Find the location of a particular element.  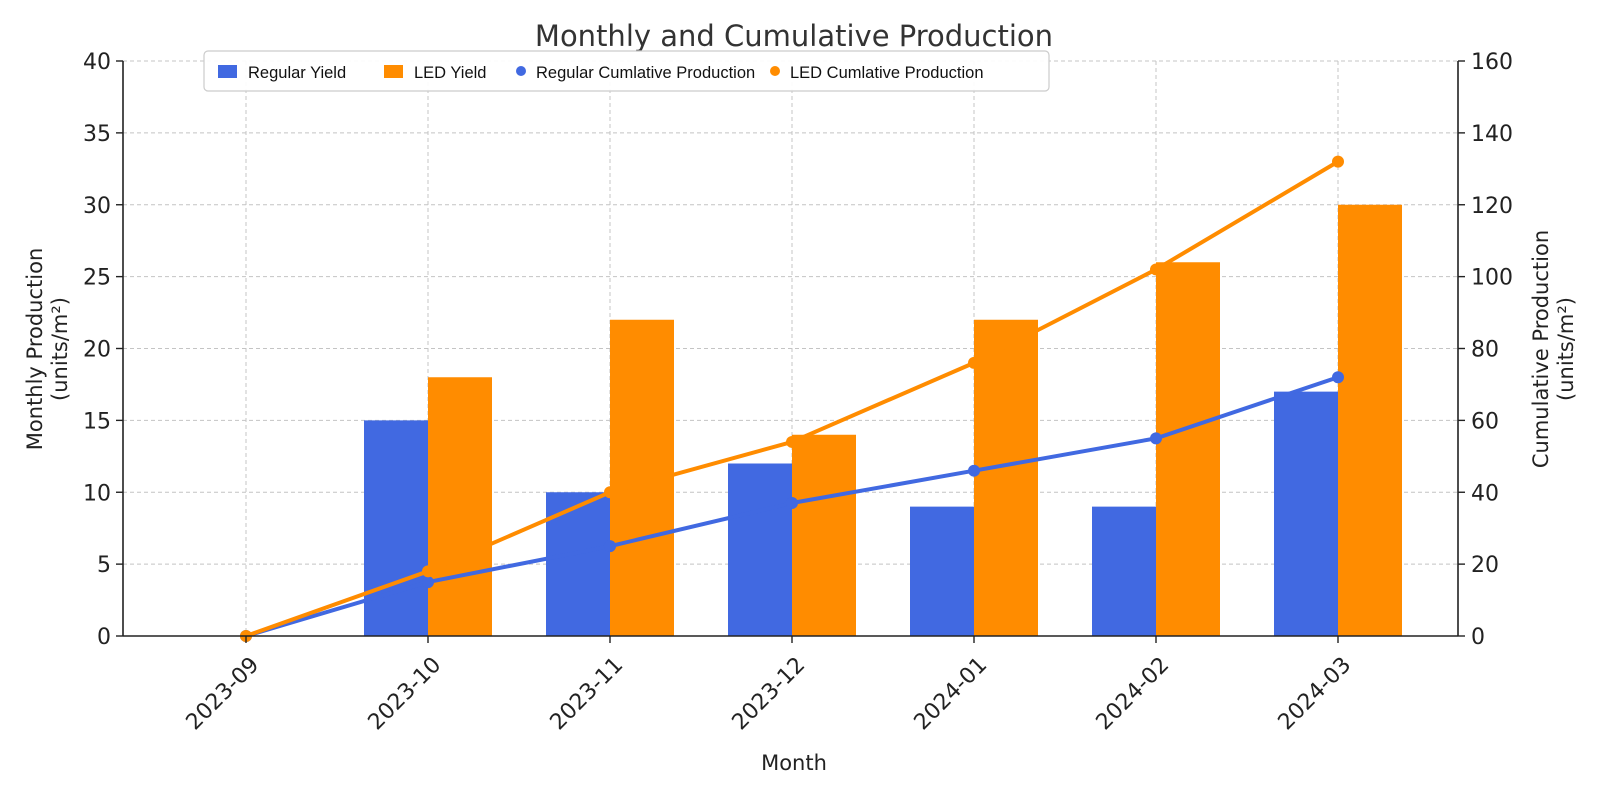

left-tick-label: 5 is located at coordinates (104, 565).